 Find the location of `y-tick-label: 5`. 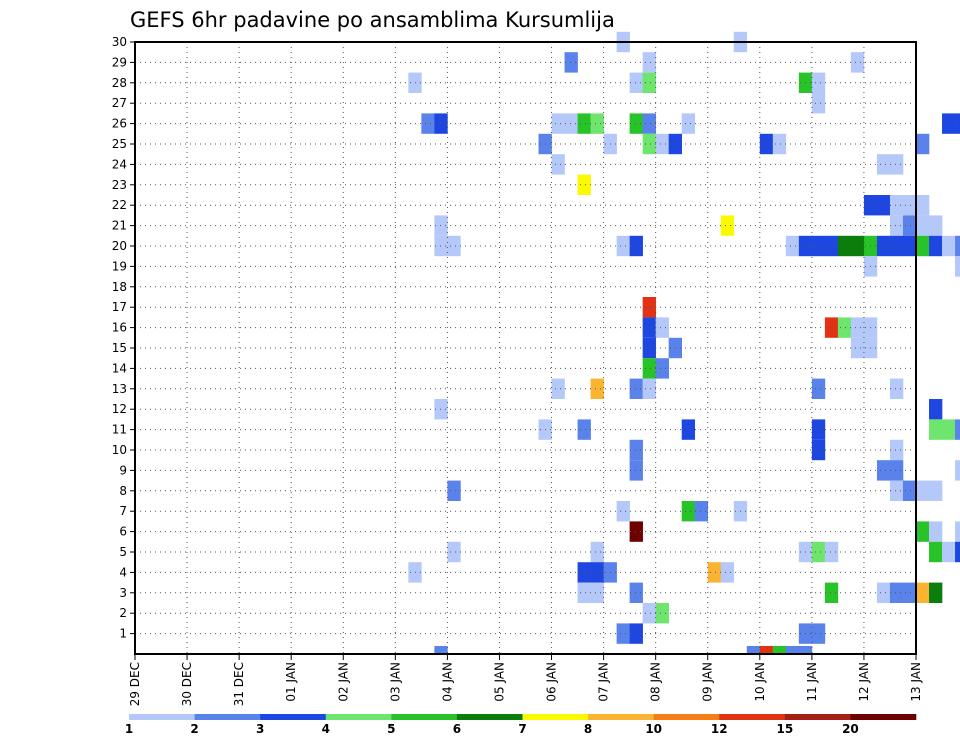

y-tick-label: 5 is located at coordinates (123, 552).